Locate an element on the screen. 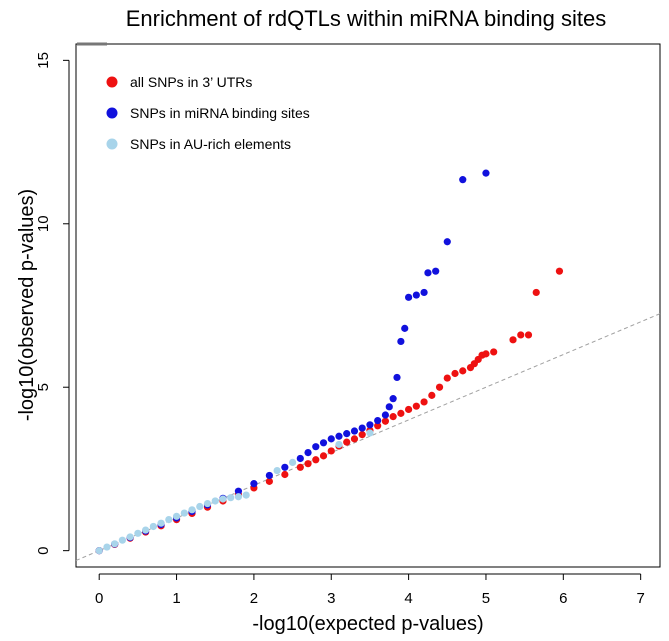 The image size is (669, 641). x-tick-label: 5 is located at coordinates (486, 598).